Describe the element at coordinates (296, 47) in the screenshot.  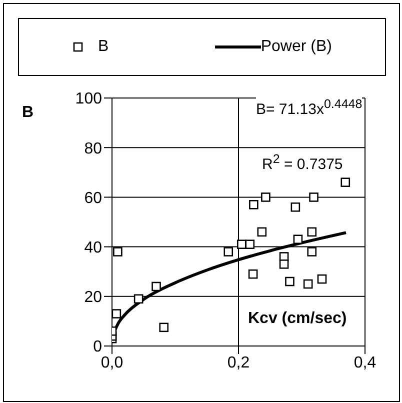
I see `legend-label: Power (B)` at that location.